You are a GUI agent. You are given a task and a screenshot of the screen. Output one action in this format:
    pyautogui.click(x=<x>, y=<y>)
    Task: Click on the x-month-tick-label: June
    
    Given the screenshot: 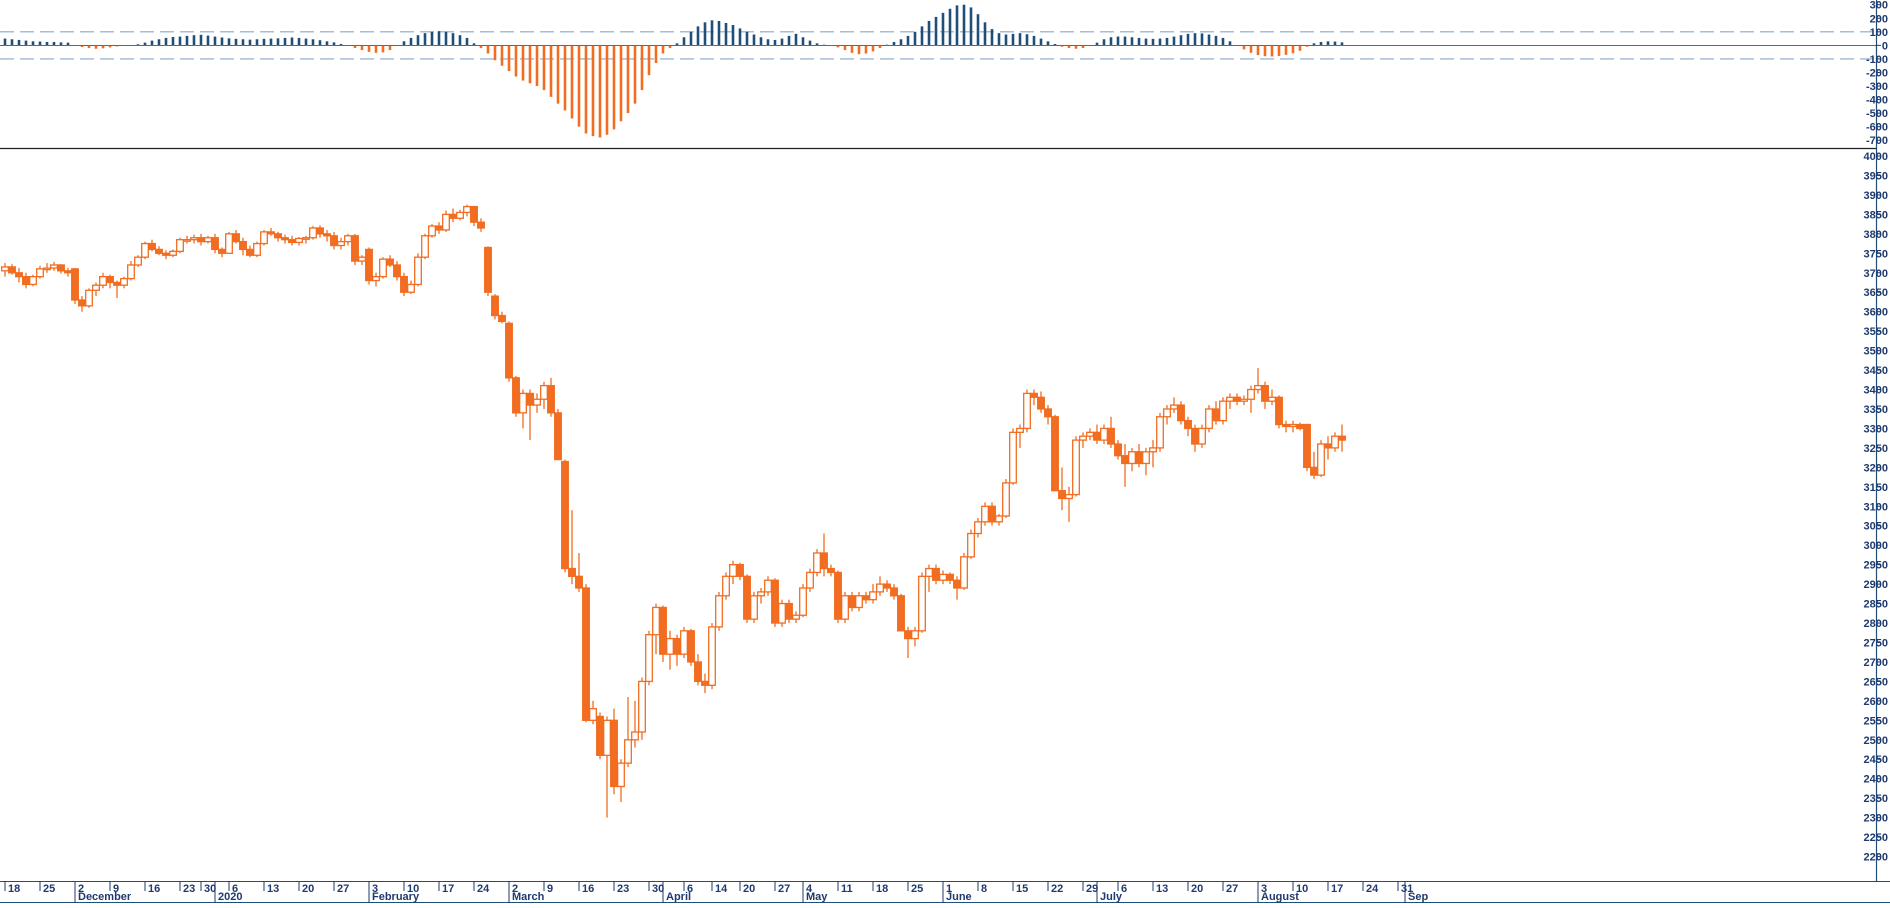 What is the action you would take?
    pyautogui.click(x=959, y=897)
    